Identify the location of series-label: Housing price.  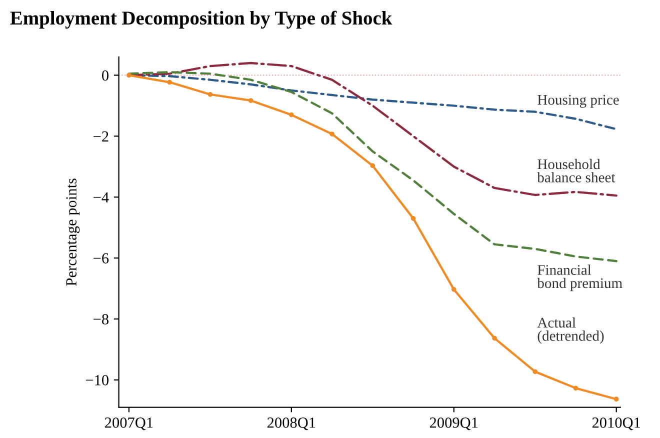
(578, 101).